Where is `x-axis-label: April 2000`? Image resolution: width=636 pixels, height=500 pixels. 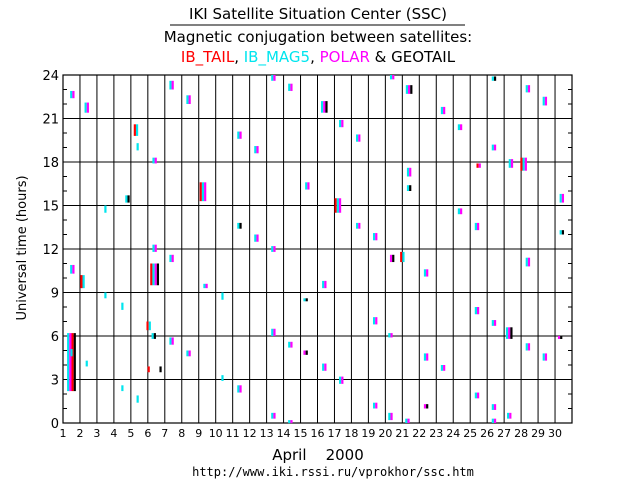 x-axis-label: April 2000 is located at coordinates (318, 455).